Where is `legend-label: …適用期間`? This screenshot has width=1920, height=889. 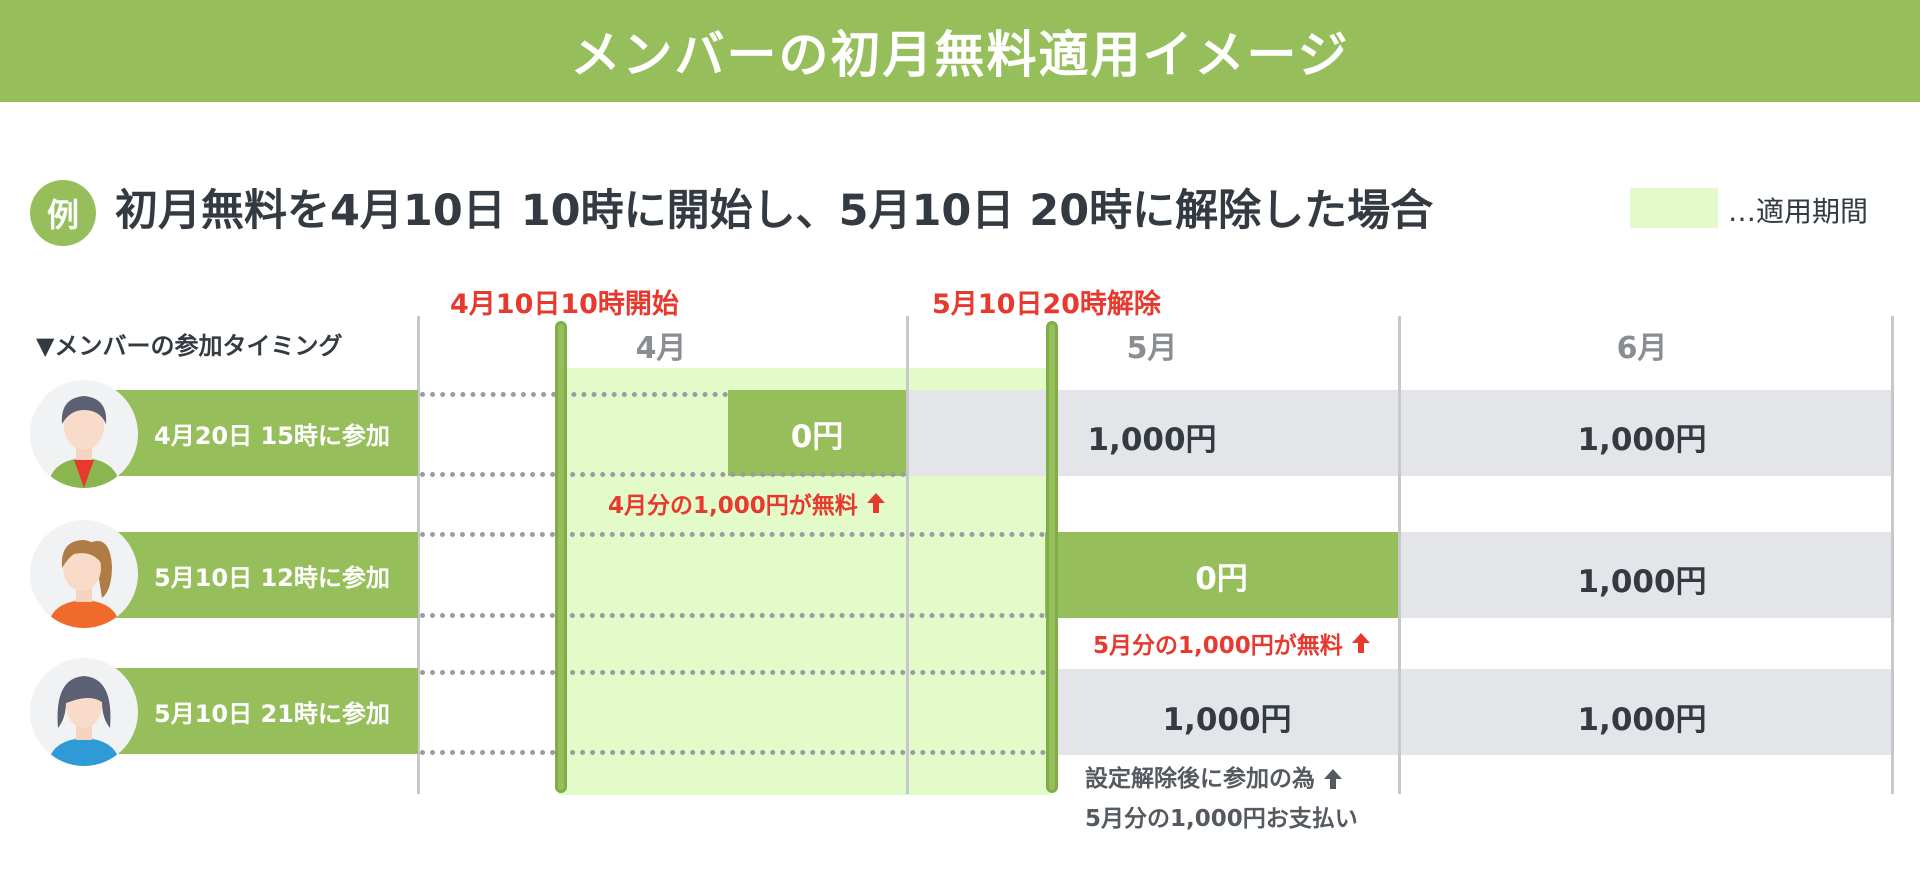 legend-label: …適用期間 is located at coordinates (1798, 211).